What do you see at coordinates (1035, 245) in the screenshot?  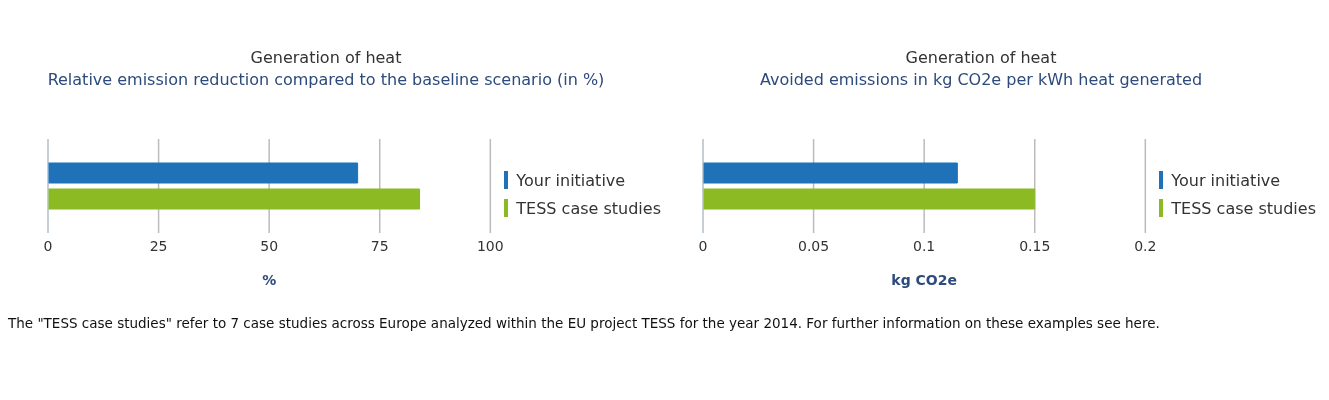 I see `x-tick-label: 0.15` at bounding box center [1035, 245].